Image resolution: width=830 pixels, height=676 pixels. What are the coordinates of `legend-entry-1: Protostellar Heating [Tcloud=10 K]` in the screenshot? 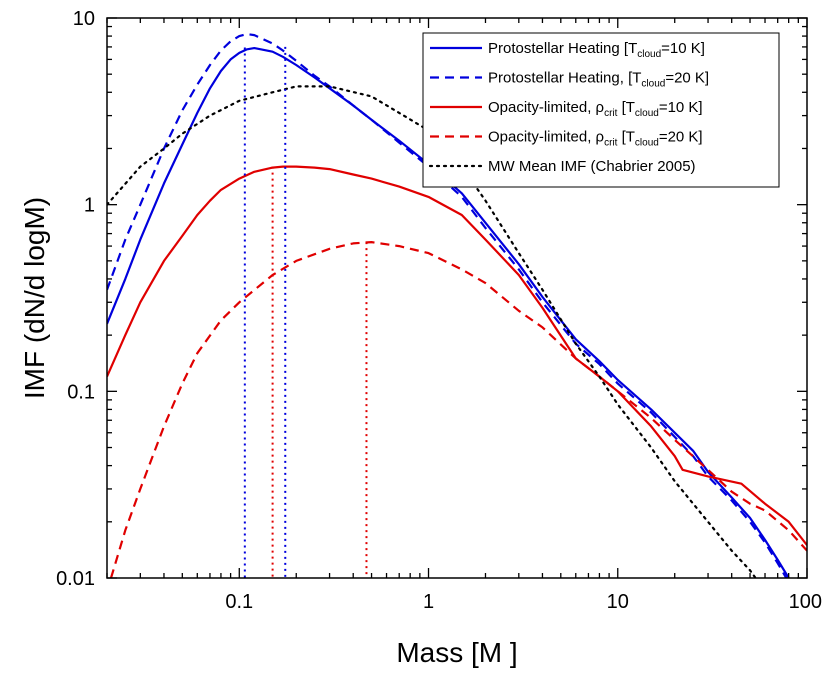 It's located at (567, 50).